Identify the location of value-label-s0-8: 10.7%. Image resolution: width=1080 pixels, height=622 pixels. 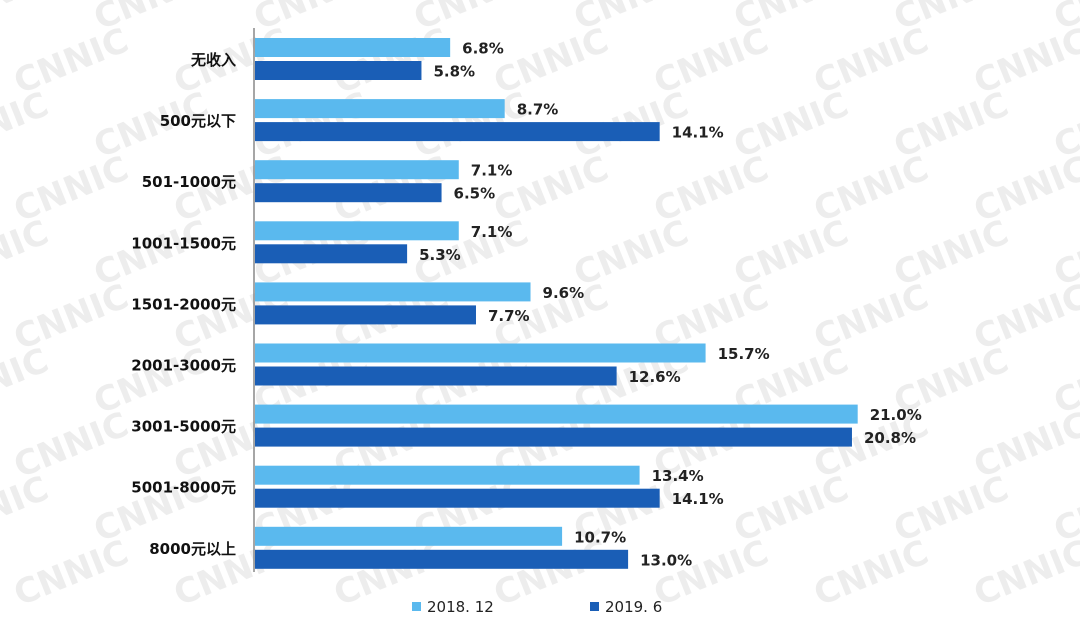
(600, 537).